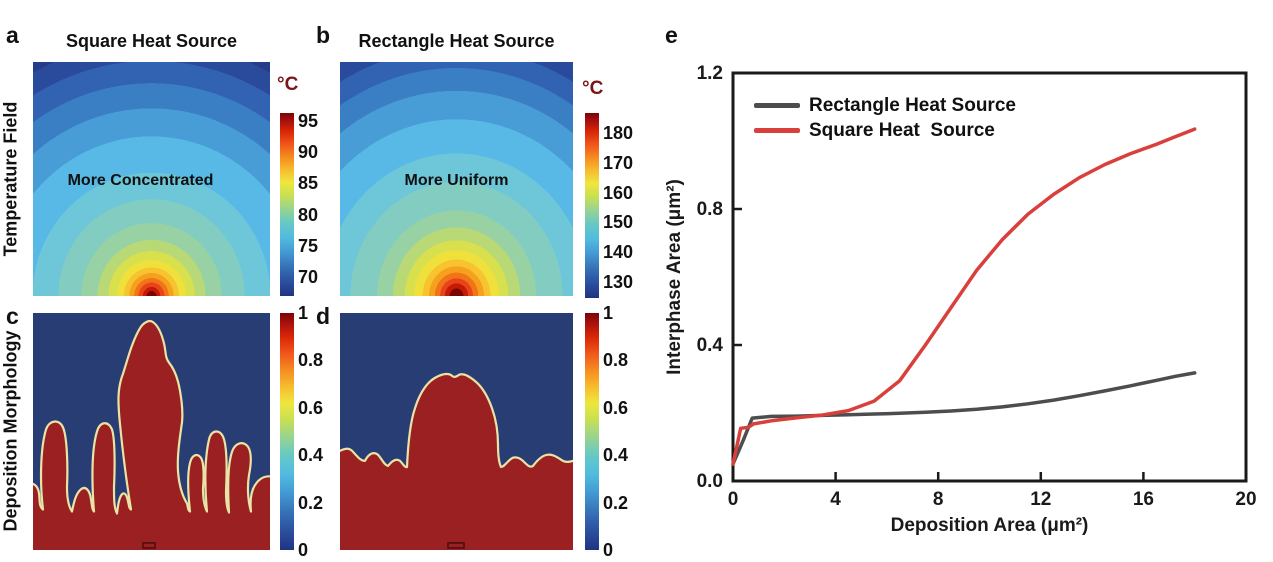 The width and height of the screenshot is (1273, 562). Describe the element at coordinates (990, 525) in the screenshot. I see `x-axis-title: Deposition Area (μm²)` at that location.